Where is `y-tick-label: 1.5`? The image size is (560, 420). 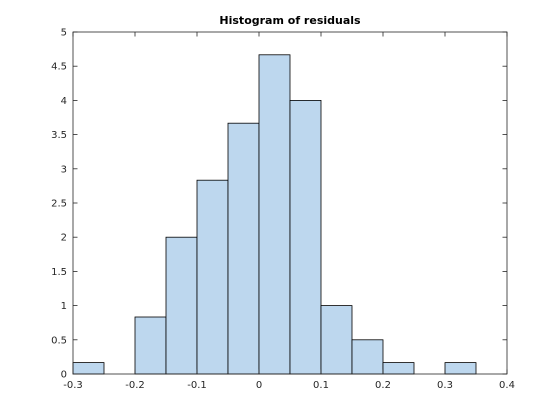 y-tick-label: 1.5 is located at coordinates (59, 272).